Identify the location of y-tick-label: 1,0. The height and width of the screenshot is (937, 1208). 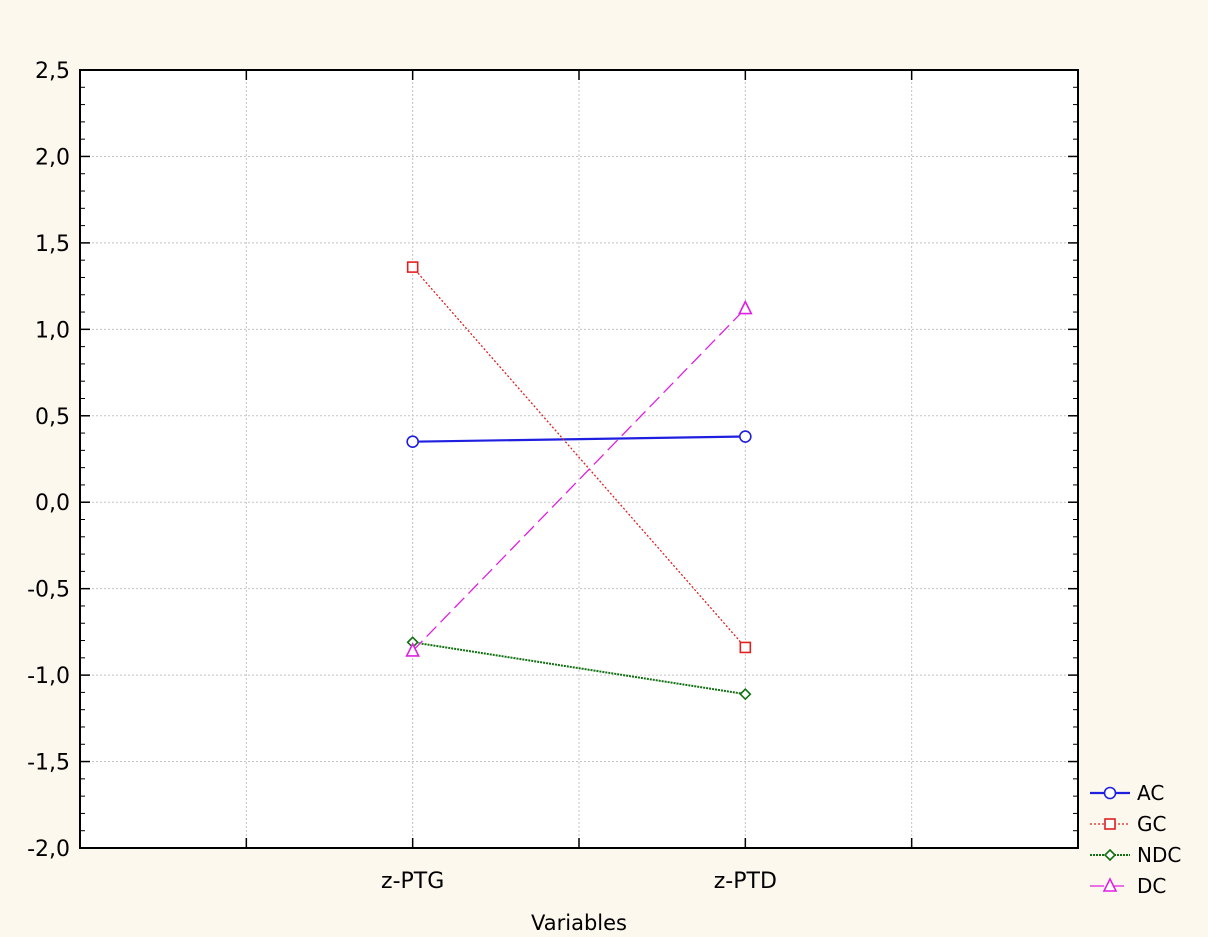
(52, 330).